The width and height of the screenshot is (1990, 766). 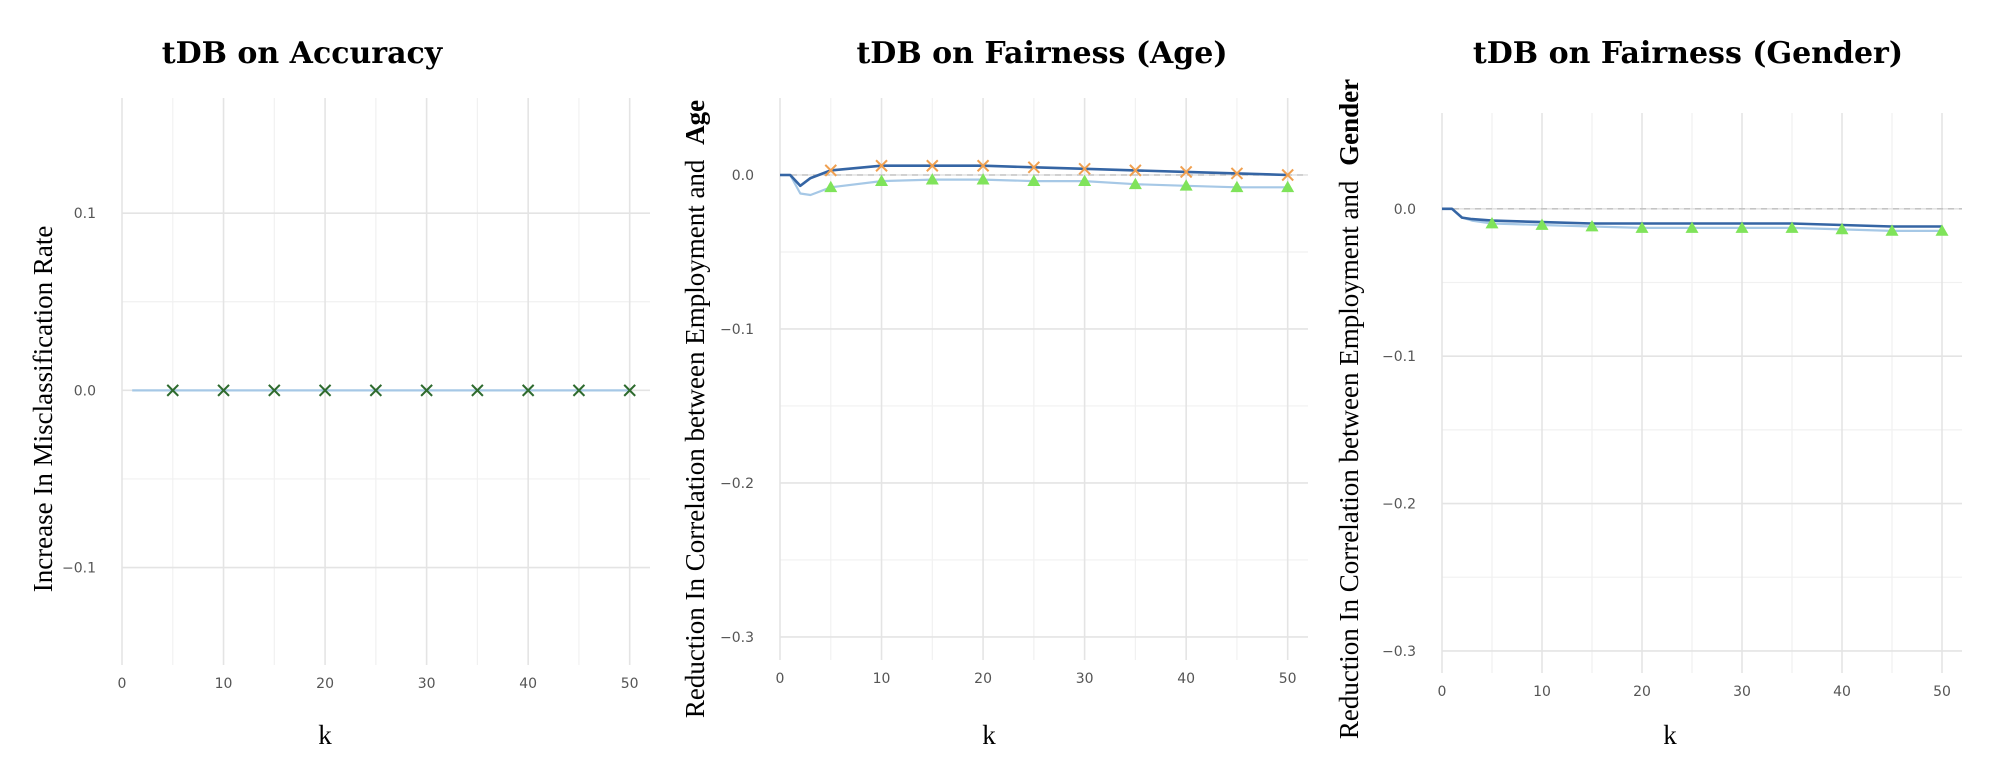 I want to click on y-tick-label: 0.1, so click(x=85, y=214).